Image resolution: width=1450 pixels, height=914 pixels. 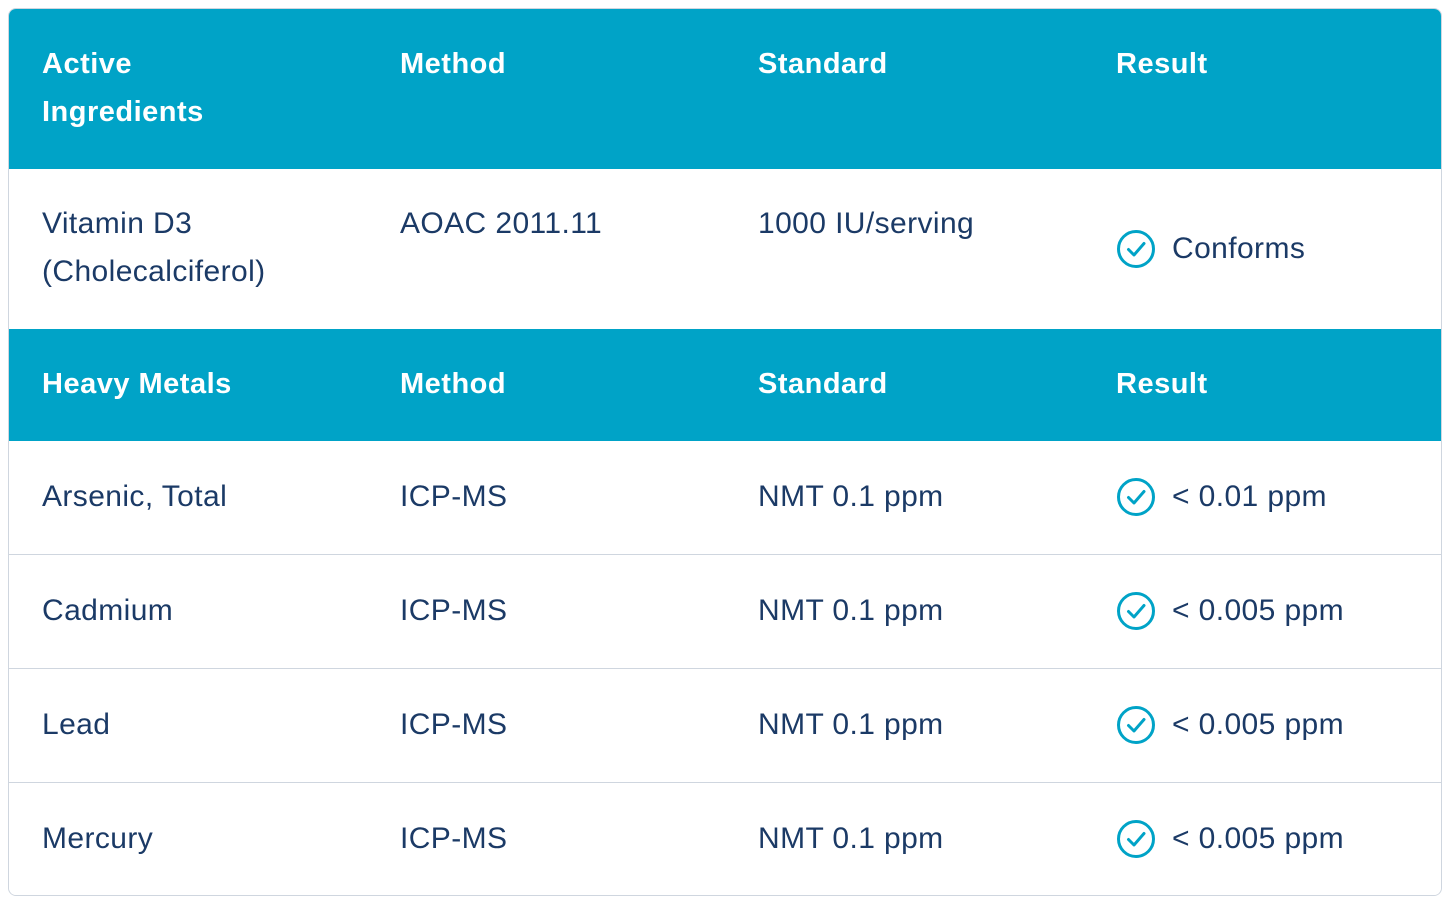 What do you see at coordinates (725, 839) in the screenshot?
I see `table-row: Mercury ICP-MS NMT 0.1 ppm < 0.005 ppm` at bounding box center [725, 839].